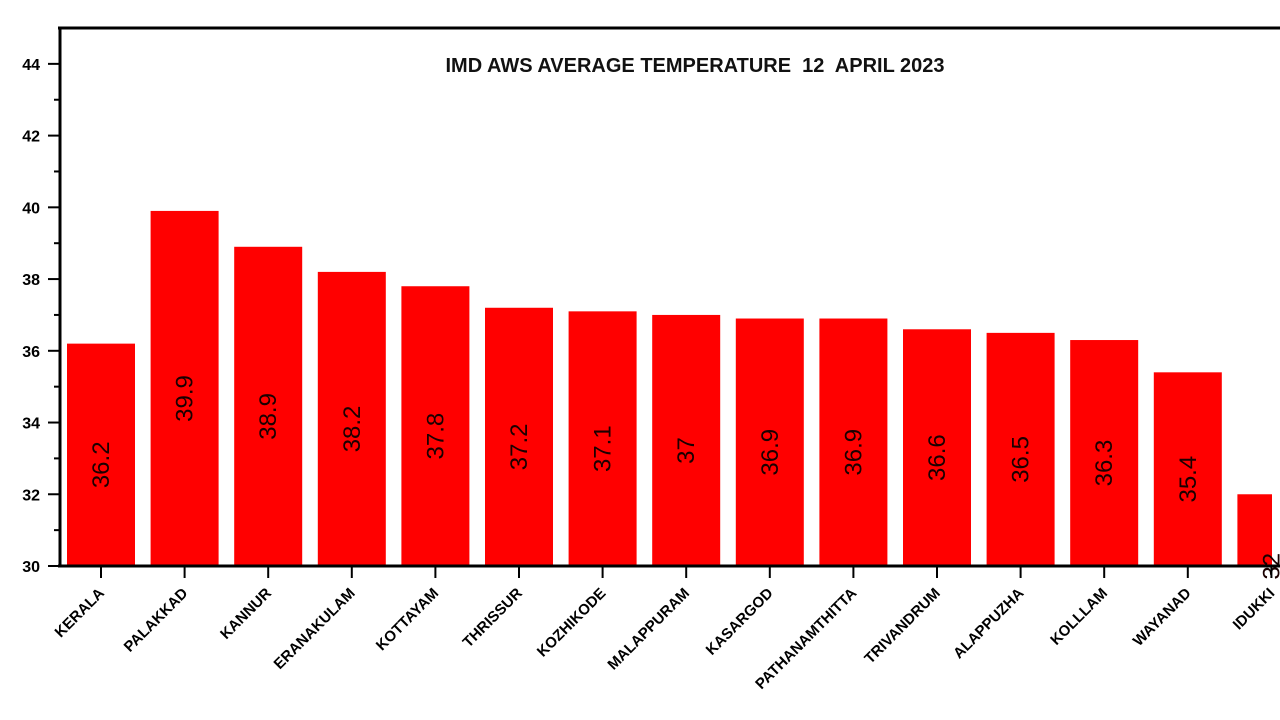 The width and height of the screenshot is (1280, 720). What do you see at coordinates (603, 448) in the screenshot?
I see `data-label-kozhikode: 37.1` at bounding box center [603, 448].